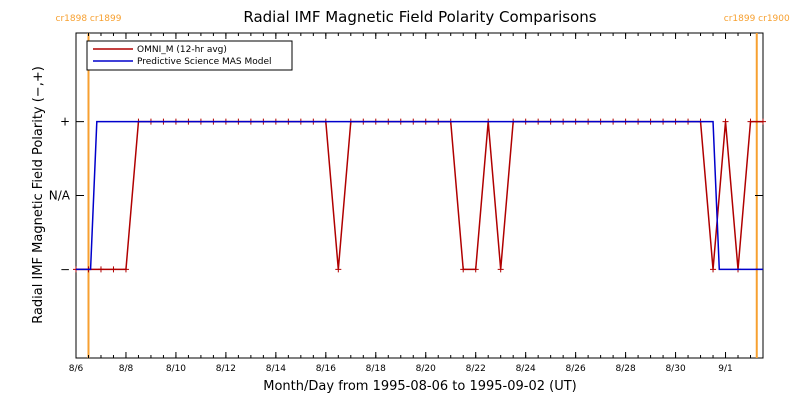 This screenshot has width=800, height=400. I want to click on legend-label-mas: Predictive Science MAS Model, so click(204, 62).